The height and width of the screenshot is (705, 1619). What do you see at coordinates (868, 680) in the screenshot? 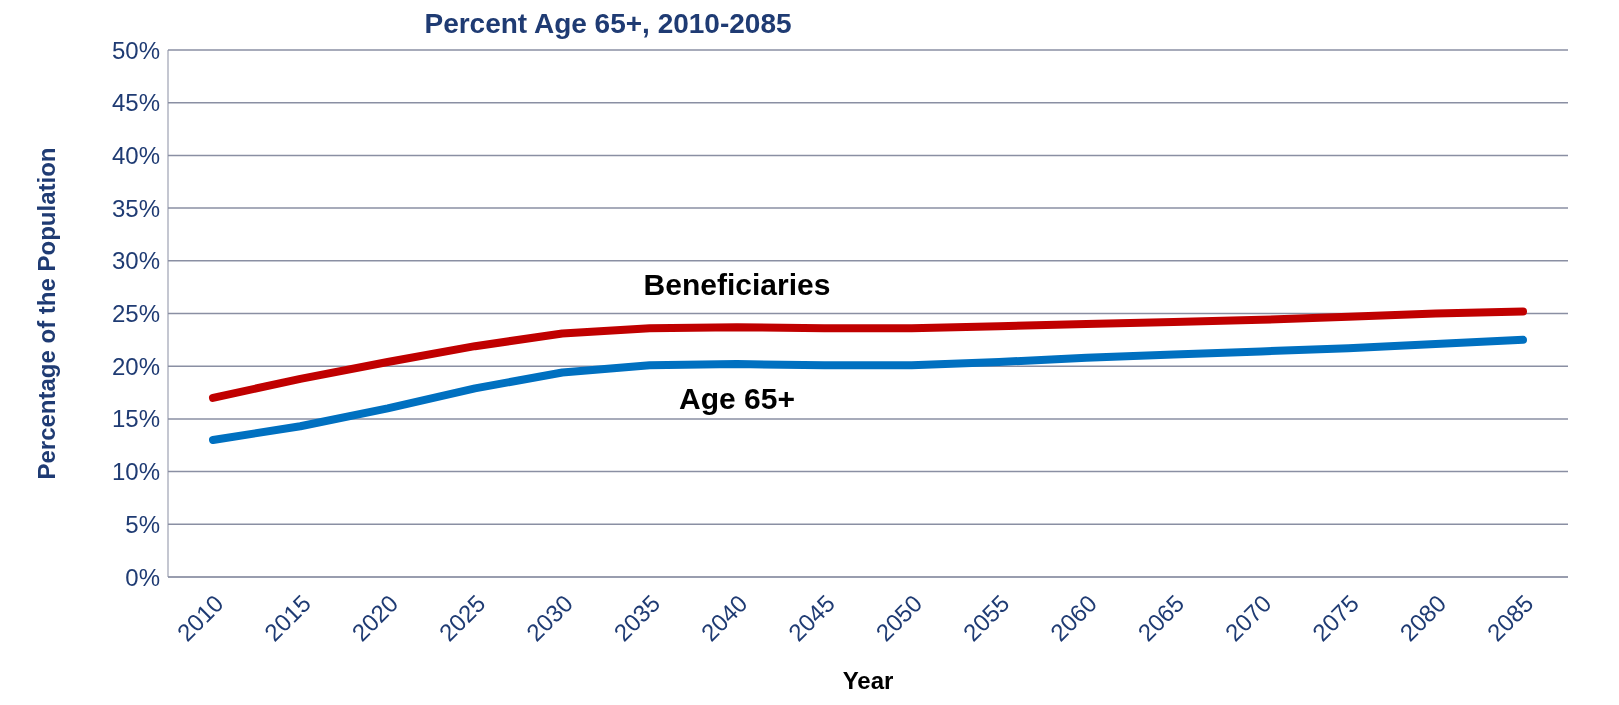
I see `x-axis-title: Year` at bounding box center [868, 680].